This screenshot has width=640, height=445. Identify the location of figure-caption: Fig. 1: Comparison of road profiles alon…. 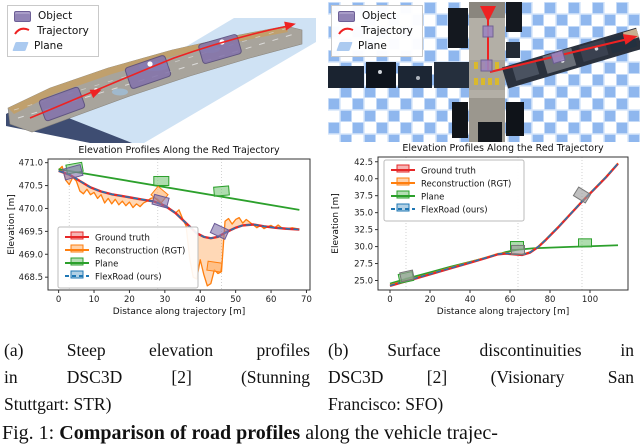
(320, 433).